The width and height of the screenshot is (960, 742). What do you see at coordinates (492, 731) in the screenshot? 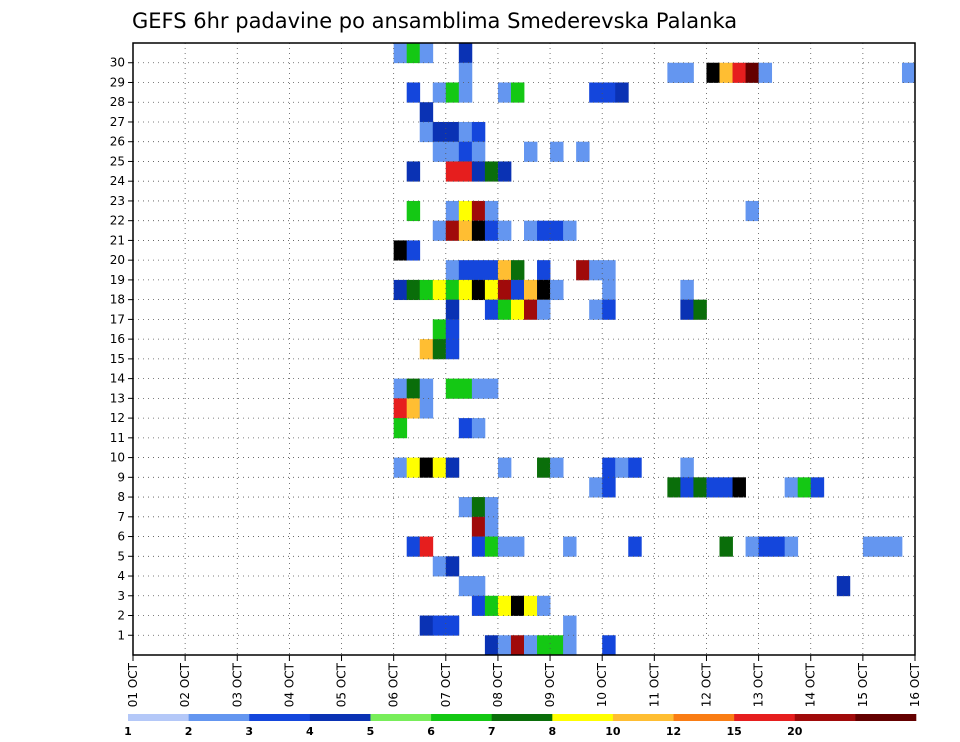
I see `colorbar-label: 7` at bounding box center [492, 731].